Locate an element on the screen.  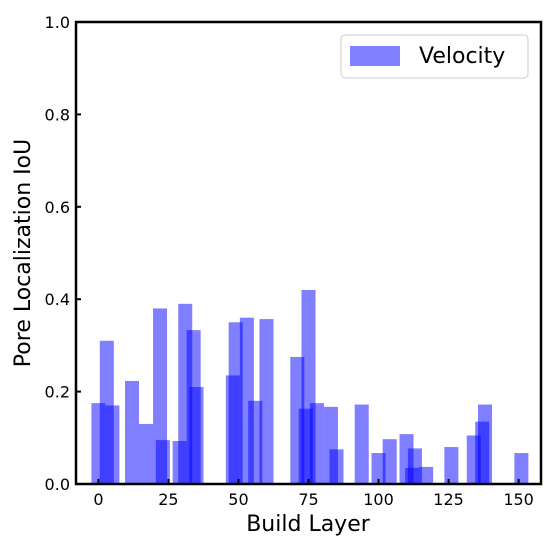
y-tick-label: 0.8 is located at coordinates (57, 114).